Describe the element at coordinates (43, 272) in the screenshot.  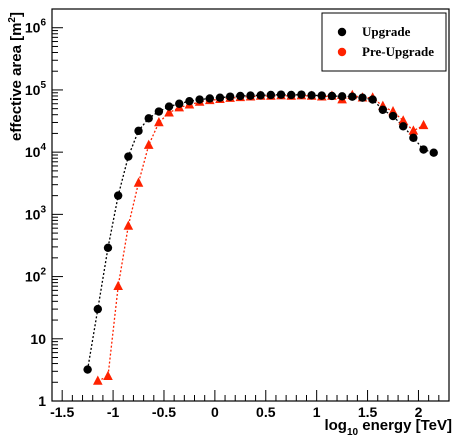
I see `y-tick-label-exponent: 2` at that location.